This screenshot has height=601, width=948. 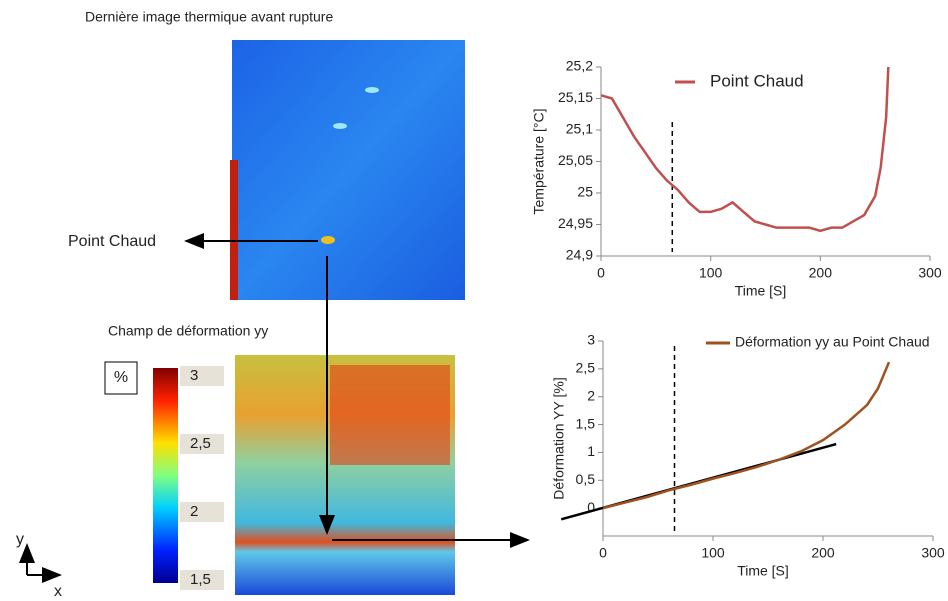 What do you see at coordinates (194, 511) in the screenshot?
I see `colorbar-tick-label: 2` at bounding box center [194, 511].